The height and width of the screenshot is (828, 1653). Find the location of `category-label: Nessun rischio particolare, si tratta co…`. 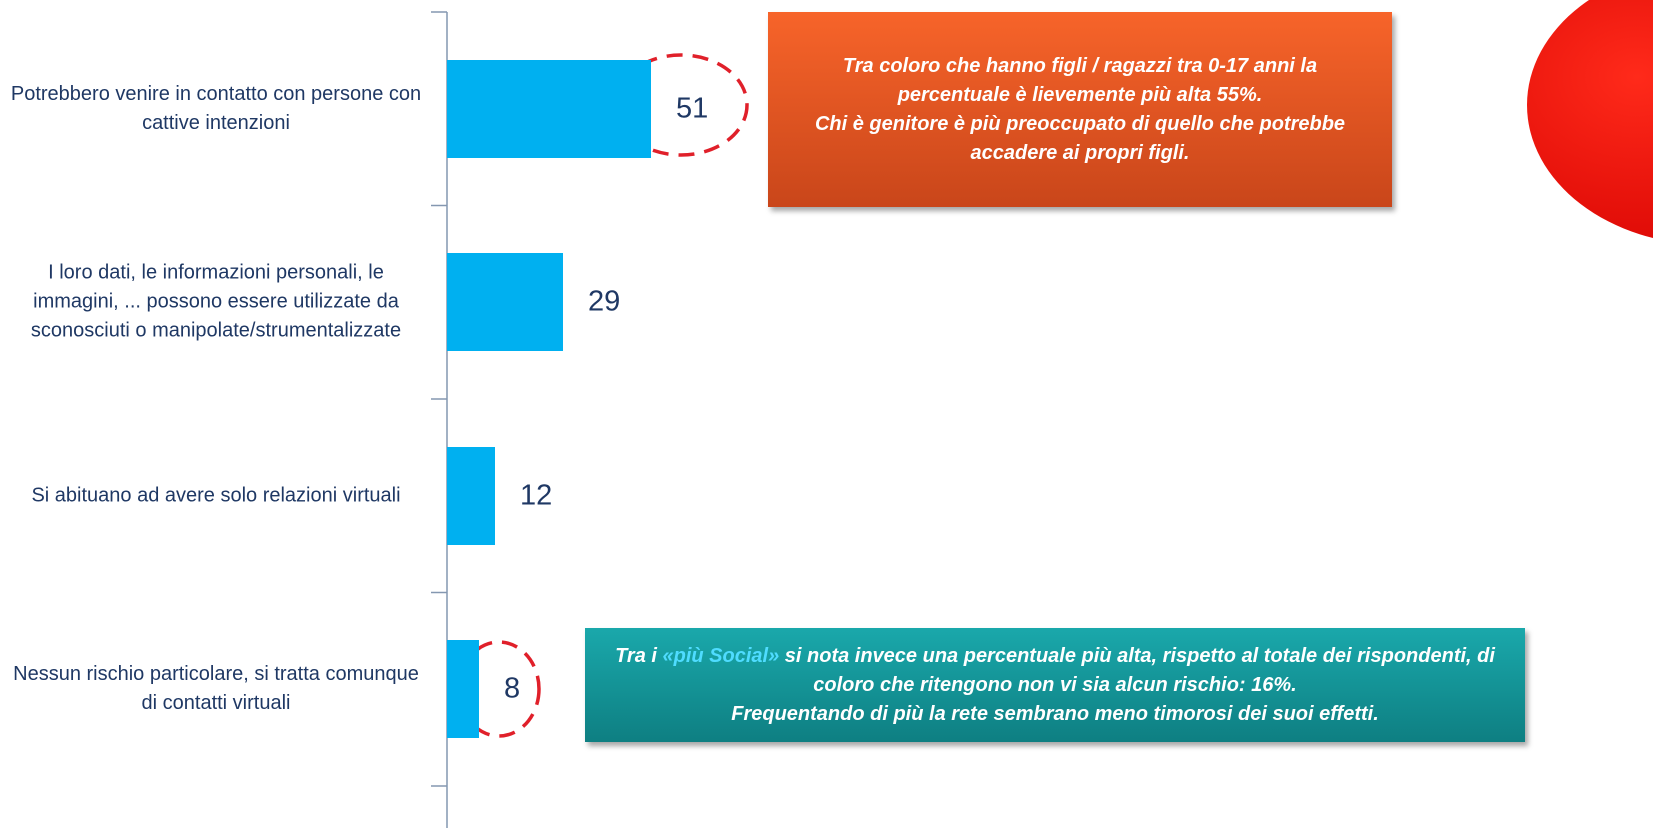

category-label: Nessun rischio particolare, si tratta co… is located at coordinates (216, 689).